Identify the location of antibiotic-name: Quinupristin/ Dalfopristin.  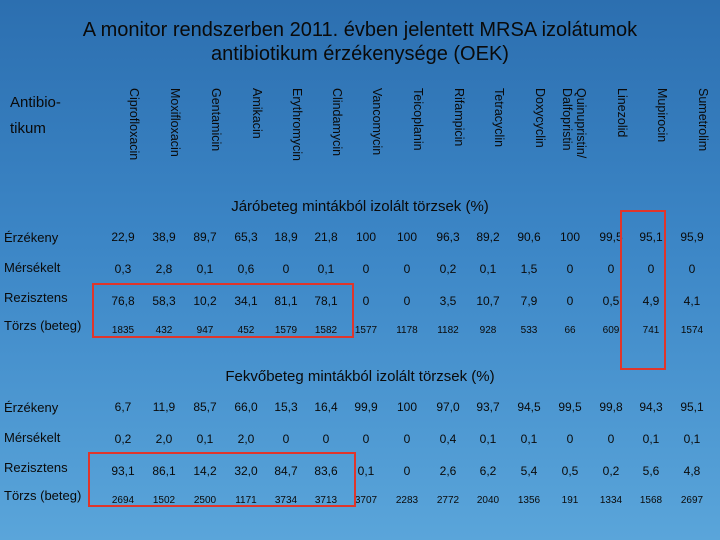
(574, 123).